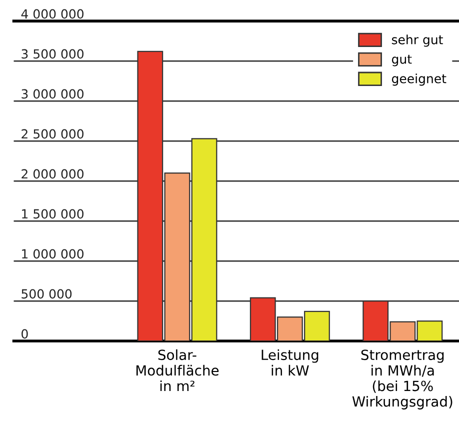  What do you see at coordinates (53, 134) in the screenshot?
I see `y-tick-label: 2 500 000` at bounding box center [53, 134].